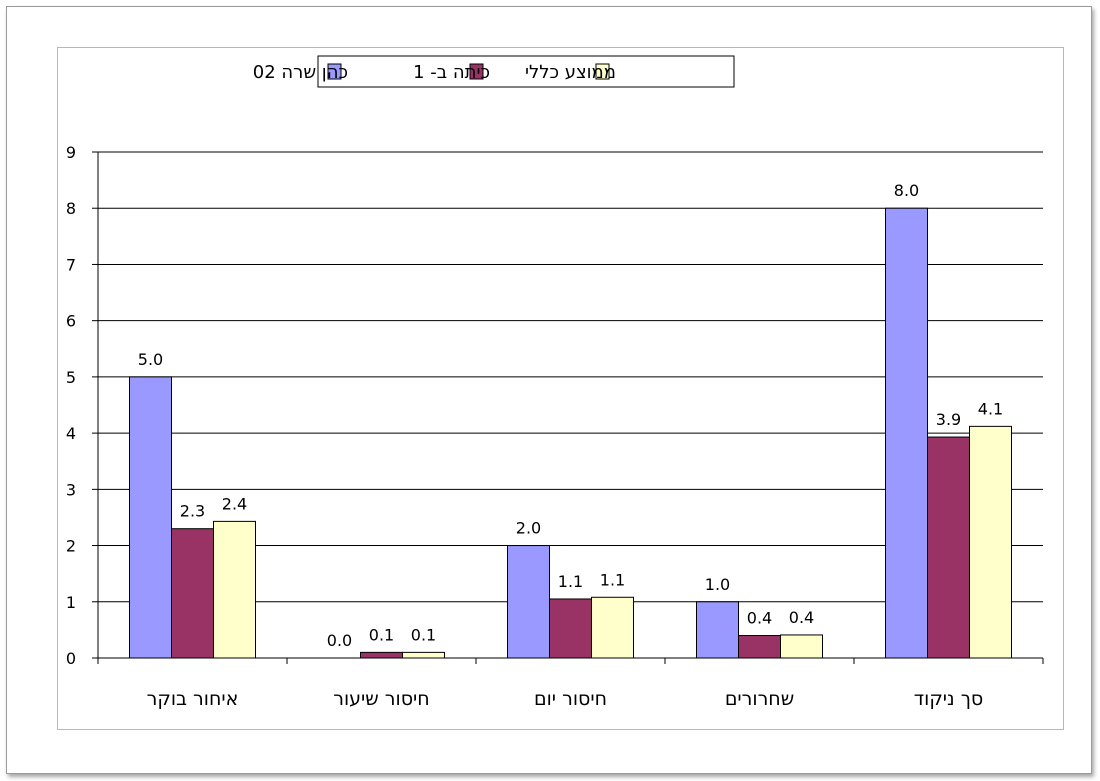  What do you see at coordinates (381, 699) in the screenshot?
I see `x-tick-label: חיסור שיעור` at bounding box center [381, 699].